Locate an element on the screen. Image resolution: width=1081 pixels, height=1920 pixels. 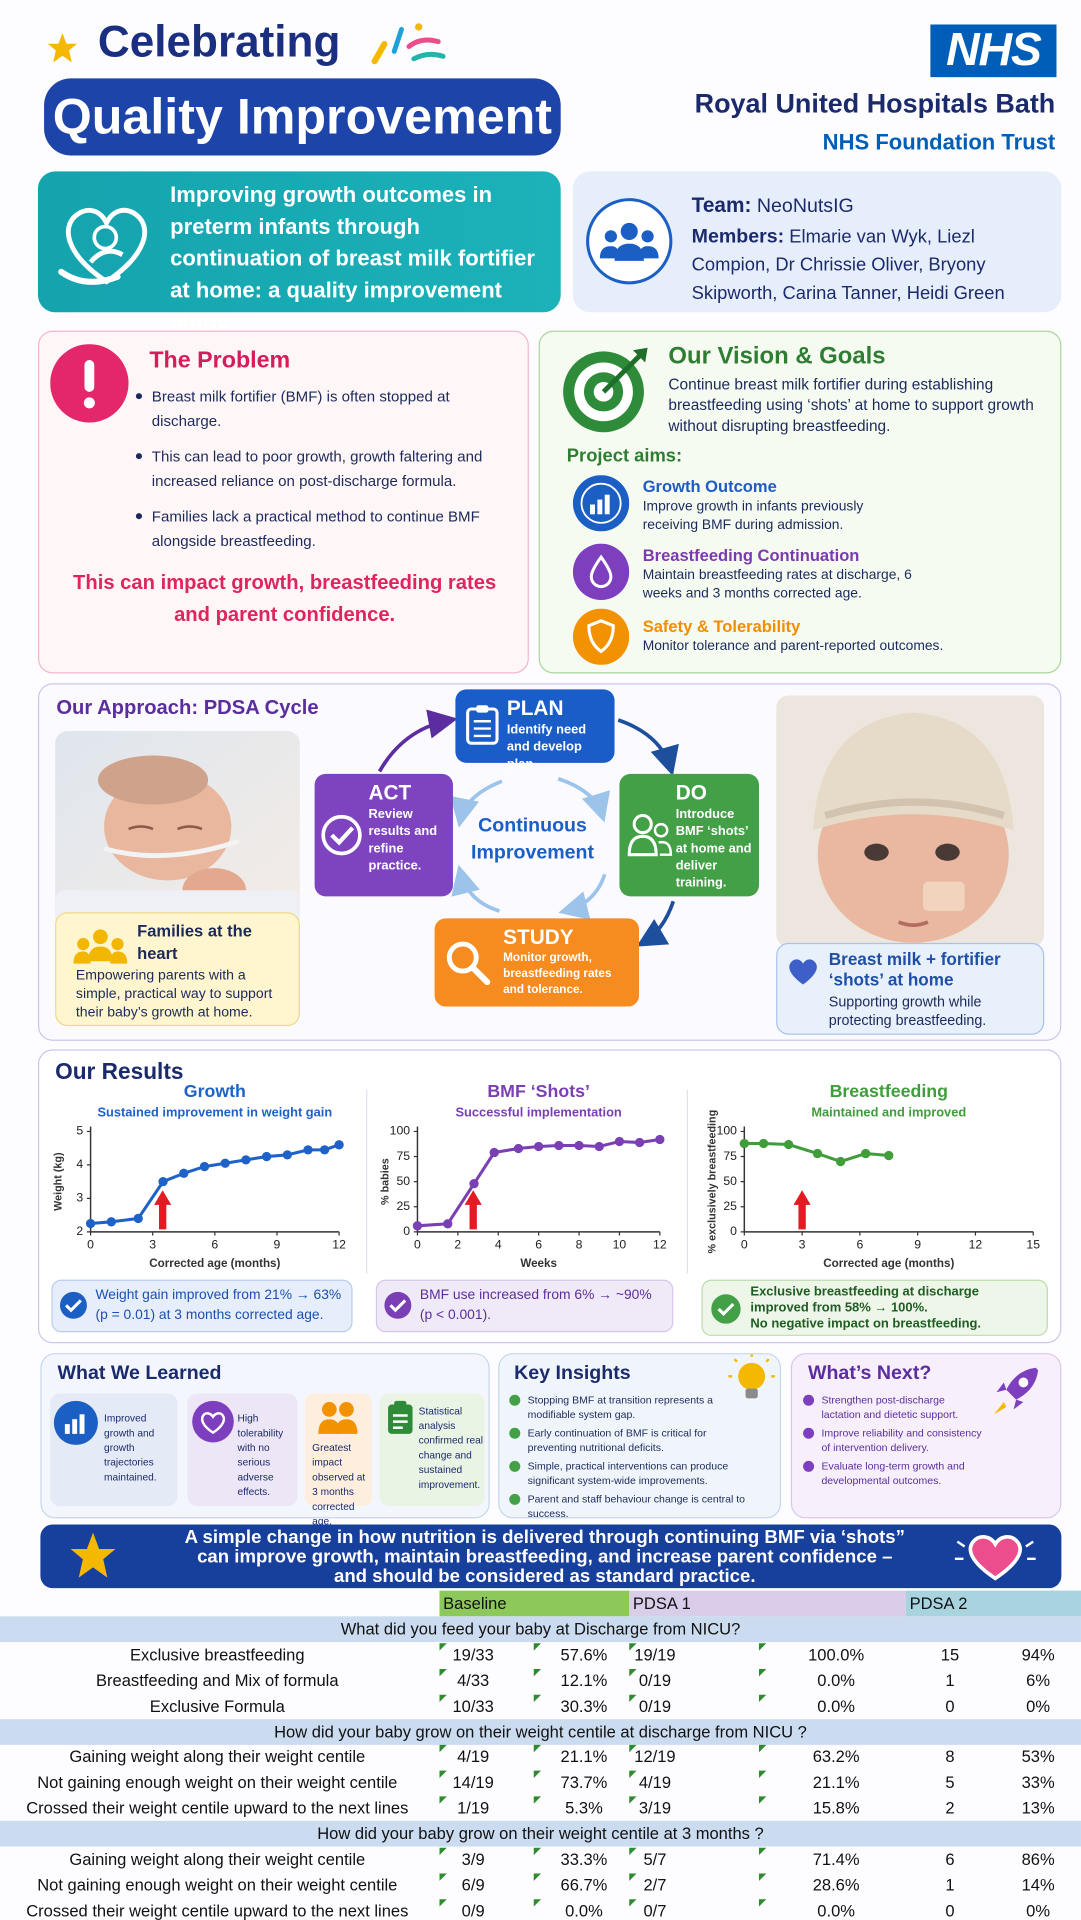
table-cell: 73.7% is located at coordinates (584, 1782).